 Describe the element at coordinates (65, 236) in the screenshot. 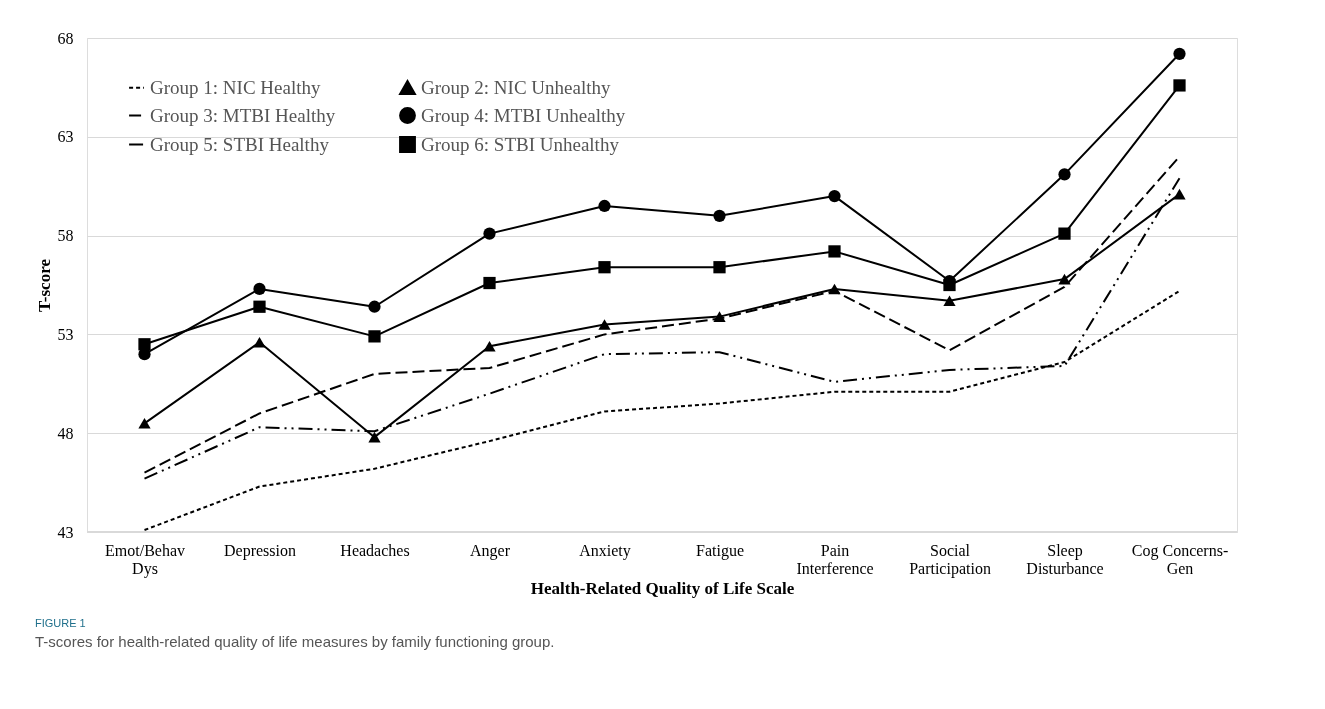

I see `y-tick-label: 58` at that location.